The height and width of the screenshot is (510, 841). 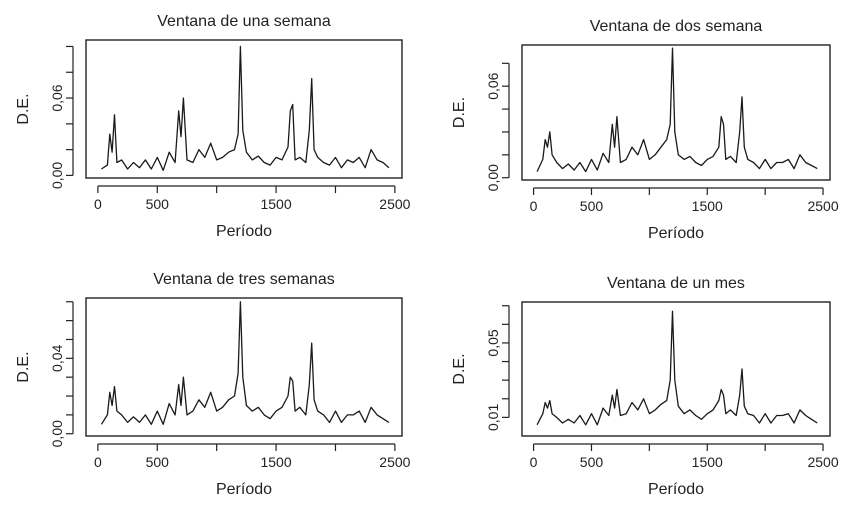 I want to click on y-tick-label: 0,01, so click(x=493, y=417).